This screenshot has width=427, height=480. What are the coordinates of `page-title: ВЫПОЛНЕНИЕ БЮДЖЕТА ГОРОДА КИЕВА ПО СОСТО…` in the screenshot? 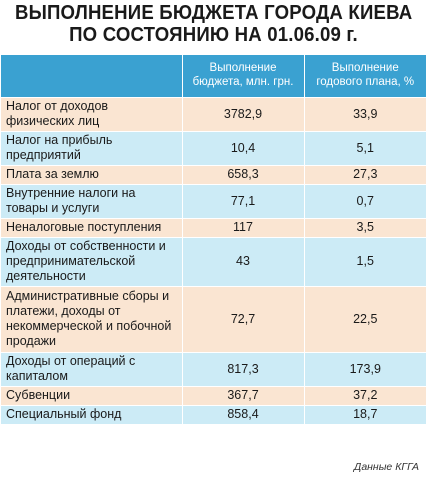 It's located at (213, 24).